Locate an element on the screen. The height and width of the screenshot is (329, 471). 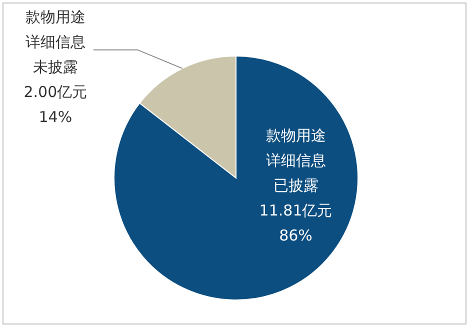
data-label: 11.81亿元 86% is located at coordinates (295, 223).